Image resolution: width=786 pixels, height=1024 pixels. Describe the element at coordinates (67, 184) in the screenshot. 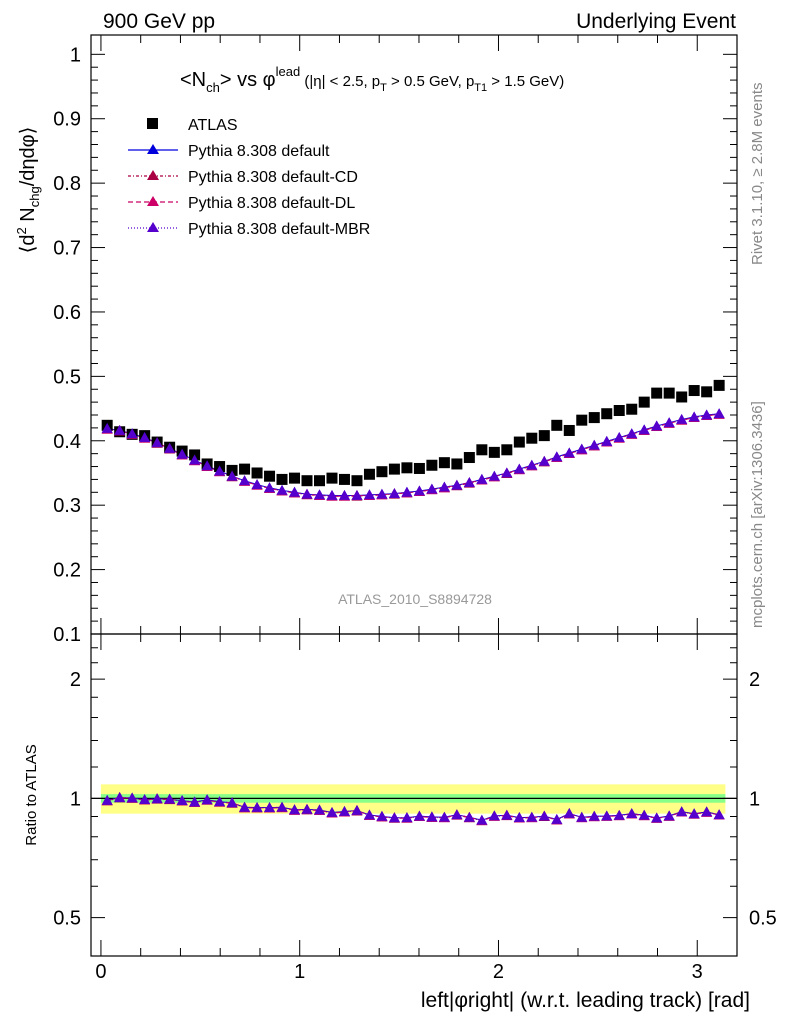

I see `y-tick-label: 0.8` at that location.